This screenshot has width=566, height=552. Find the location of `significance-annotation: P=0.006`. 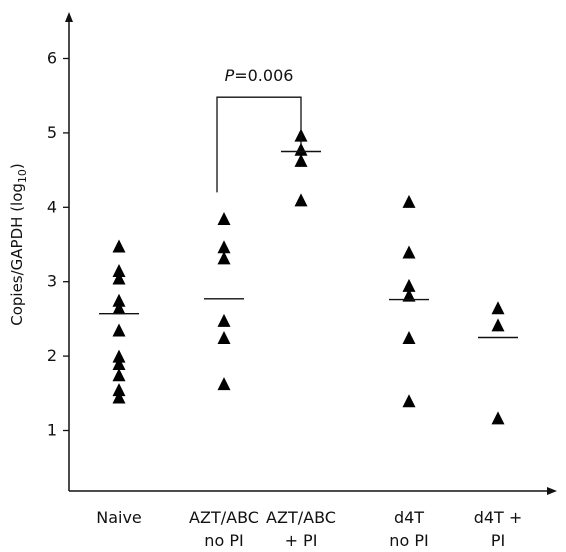

significance-annotation: P=0.006 is located at coordinates (259, 129).